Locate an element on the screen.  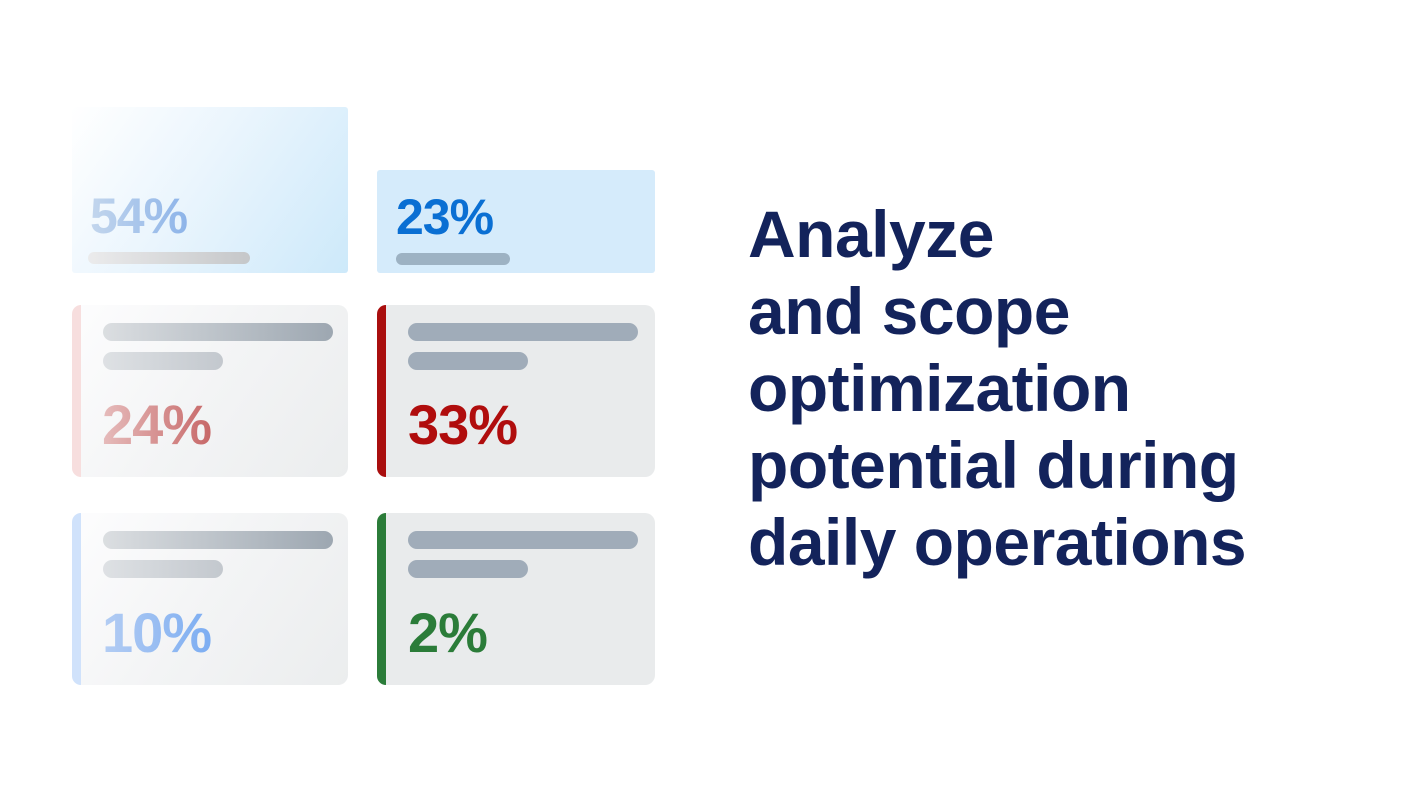
stat-card-23: 23% is located at coordinates (516, 221).